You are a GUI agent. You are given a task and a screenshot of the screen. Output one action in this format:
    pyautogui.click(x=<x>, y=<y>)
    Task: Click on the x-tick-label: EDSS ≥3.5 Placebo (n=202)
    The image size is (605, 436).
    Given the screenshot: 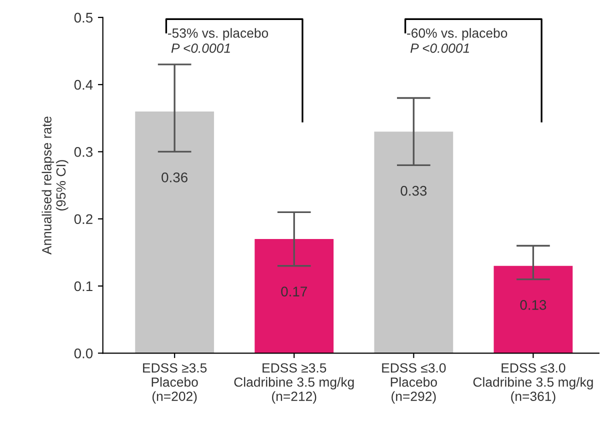 What is the action you would take?
    pyautogui.click(x=175, y=383)
    